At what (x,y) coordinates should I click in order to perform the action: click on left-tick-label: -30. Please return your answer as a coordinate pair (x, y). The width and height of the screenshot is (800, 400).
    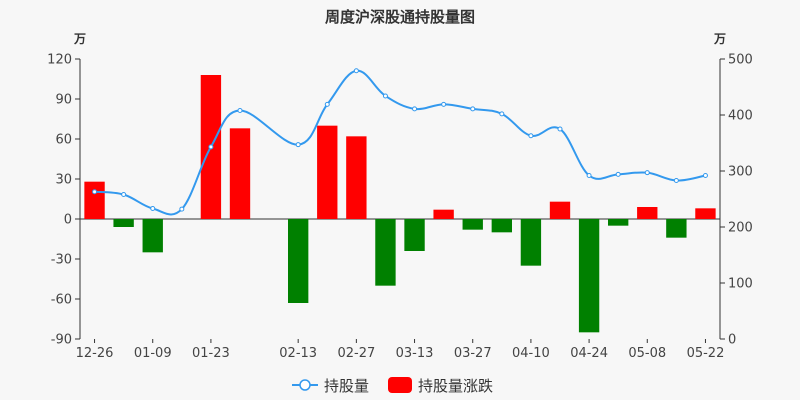
    Looking at the image, I should click on (61, 260).